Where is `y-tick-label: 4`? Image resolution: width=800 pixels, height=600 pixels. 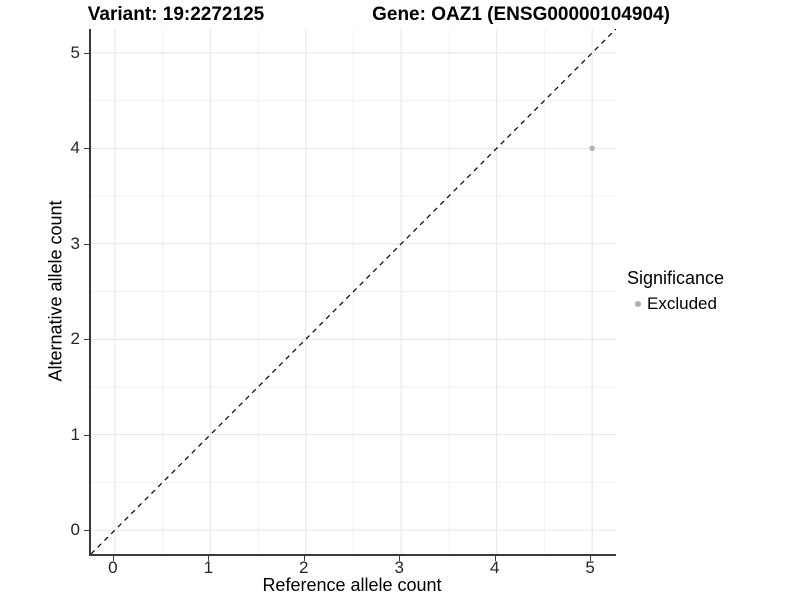
y-tick-label: 4 is located at coordinates (75, 148).